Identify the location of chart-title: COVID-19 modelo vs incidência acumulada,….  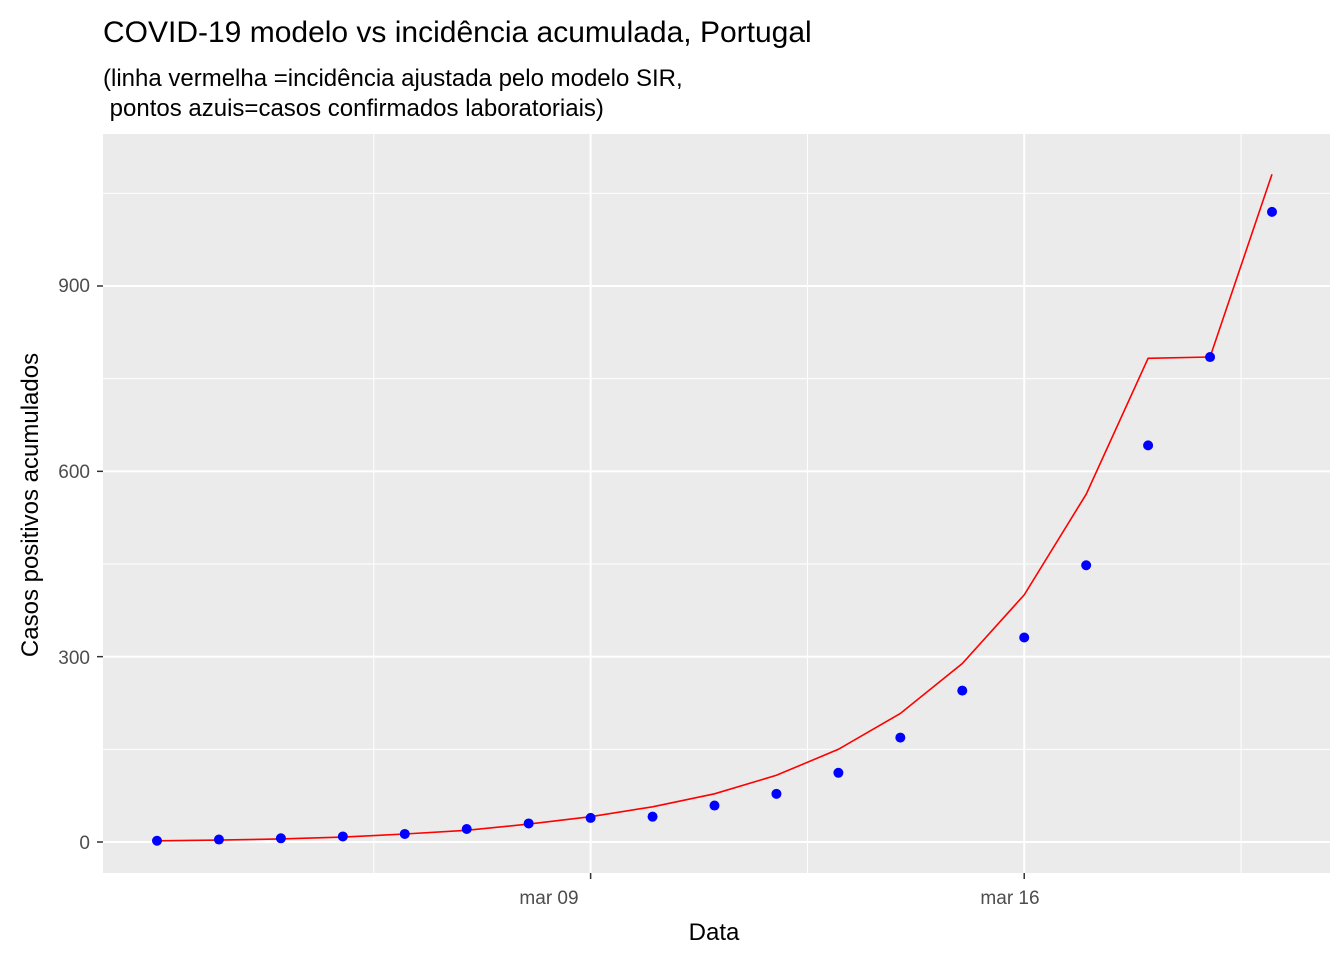
(457, 32).